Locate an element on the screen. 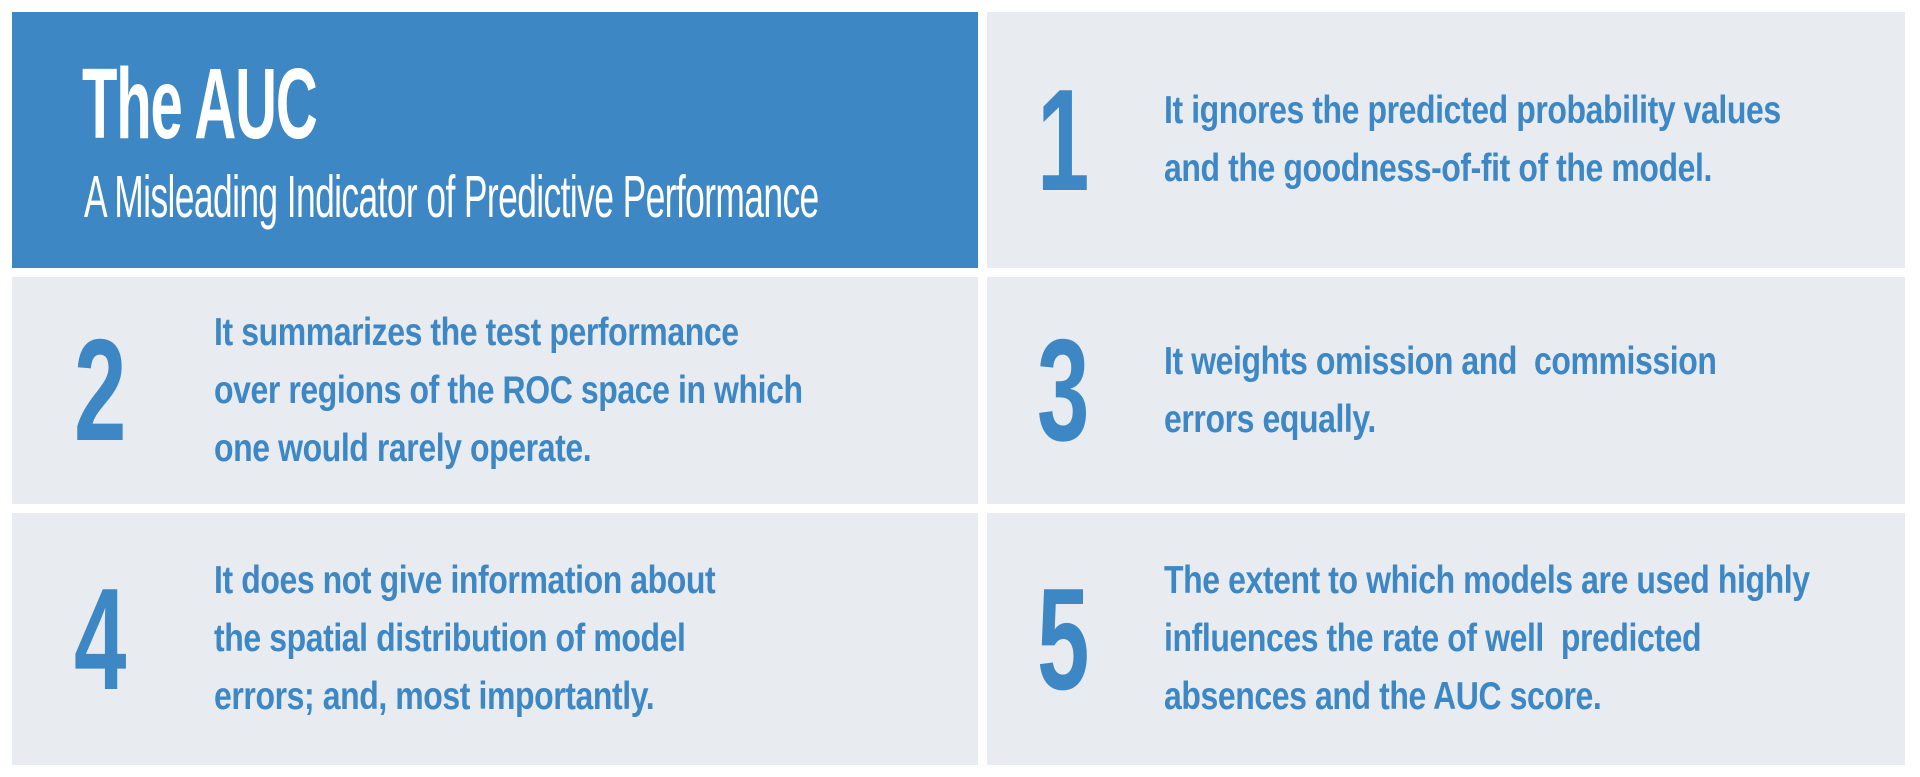 The height and width of the screenshot is (777, 1920). main-title: The AUC is located at coordinates (200, 103).